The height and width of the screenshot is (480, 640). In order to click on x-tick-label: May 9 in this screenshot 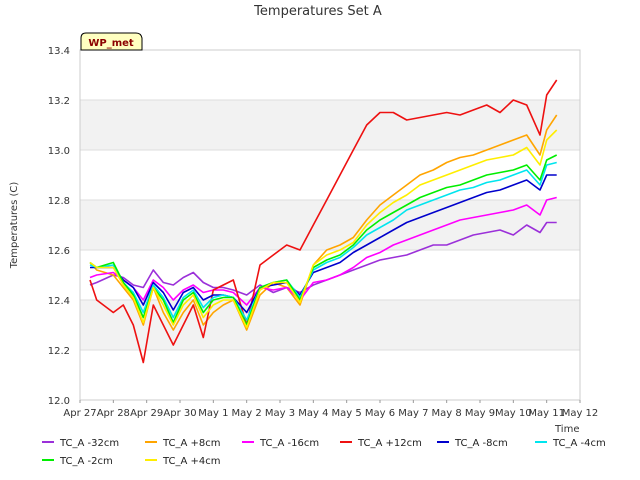, I will do `click(480, 413)`.